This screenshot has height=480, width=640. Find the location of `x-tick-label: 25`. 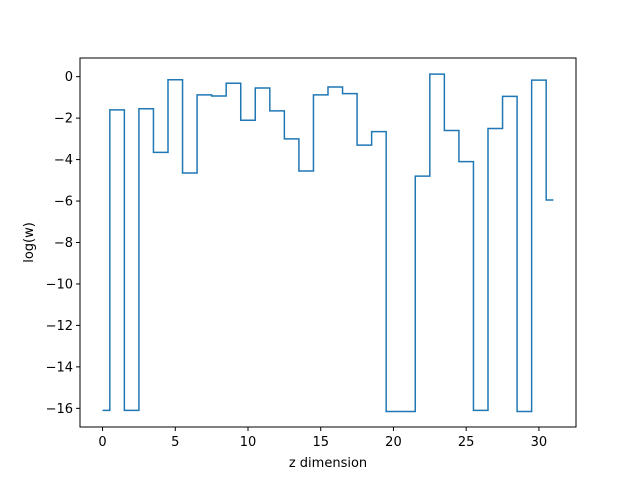

x-tick-label: 25 is located at coordinates (466, 442).